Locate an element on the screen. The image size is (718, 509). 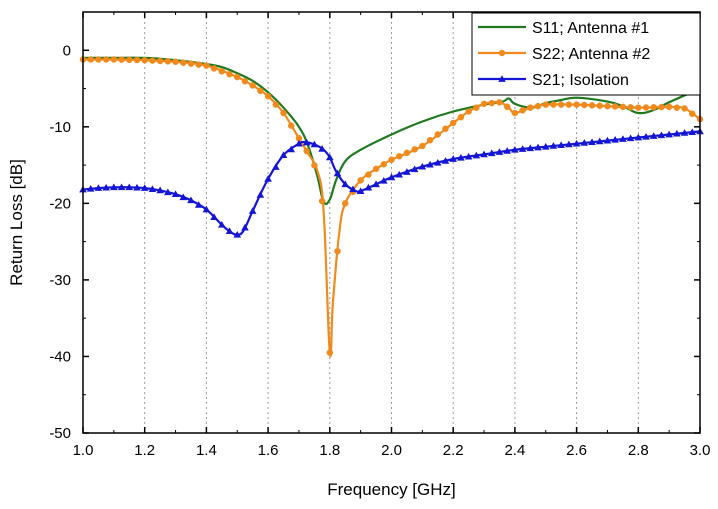
x-tick-label: 1.6 is located at coordinates (268, 450).